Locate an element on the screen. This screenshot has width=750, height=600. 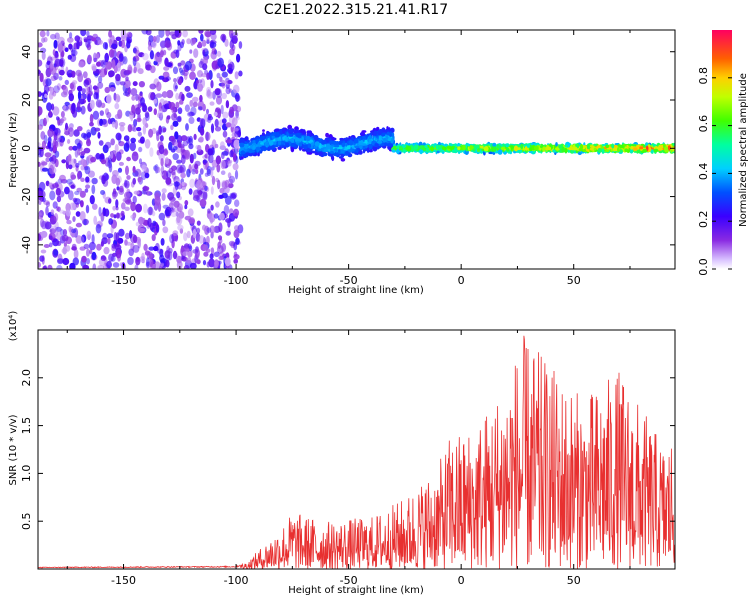
snr-y-tick-label: 0.5 is located at coordinates (26, 521).